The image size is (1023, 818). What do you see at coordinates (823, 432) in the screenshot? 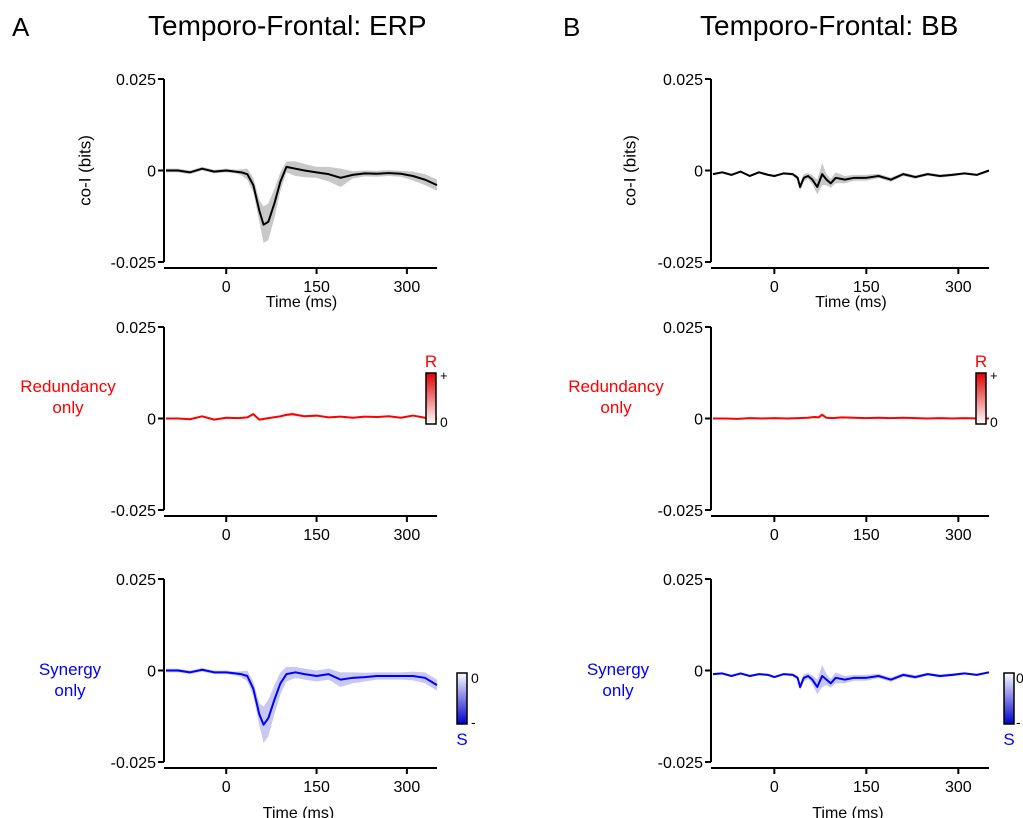
I see `chart-b-redundancy: -0.025 0 0.025 0 150 300` at bounding box center [823, 432].